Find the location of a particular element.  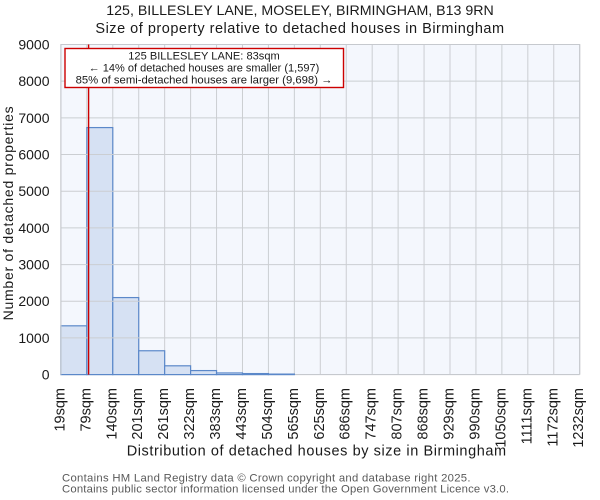

svg-text: 565sqm is located at coordinates (294, 414).